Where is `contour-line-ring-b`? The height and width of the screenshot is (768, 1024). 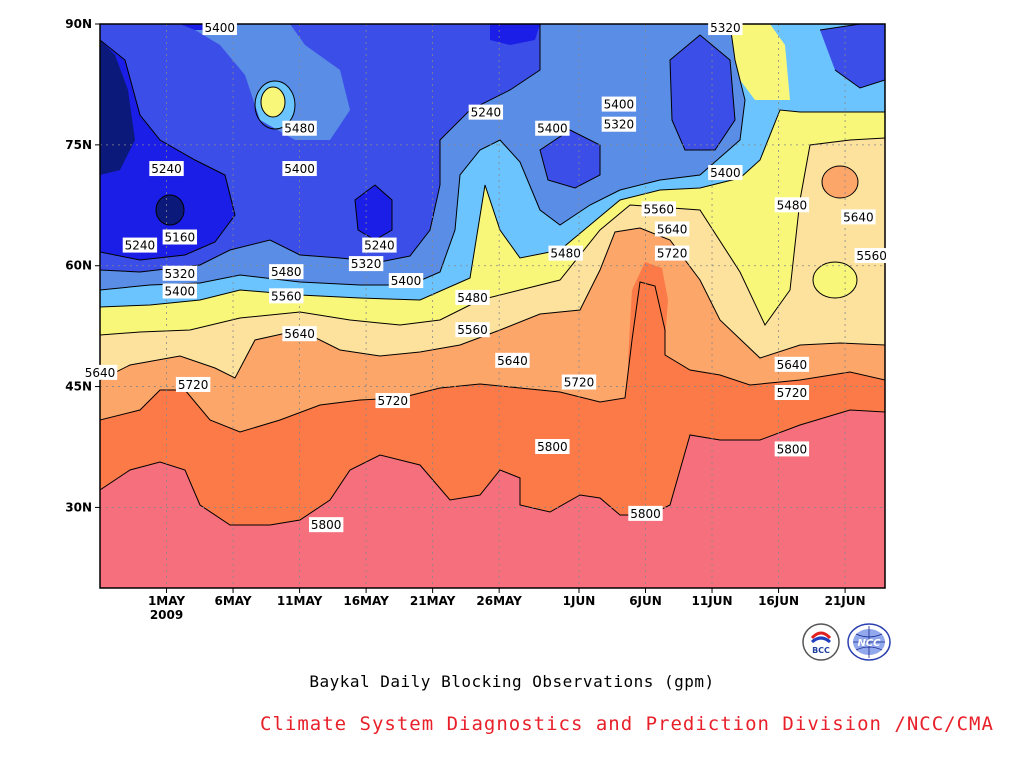
contour-line-ring-b is located at coordinates (273, 102).